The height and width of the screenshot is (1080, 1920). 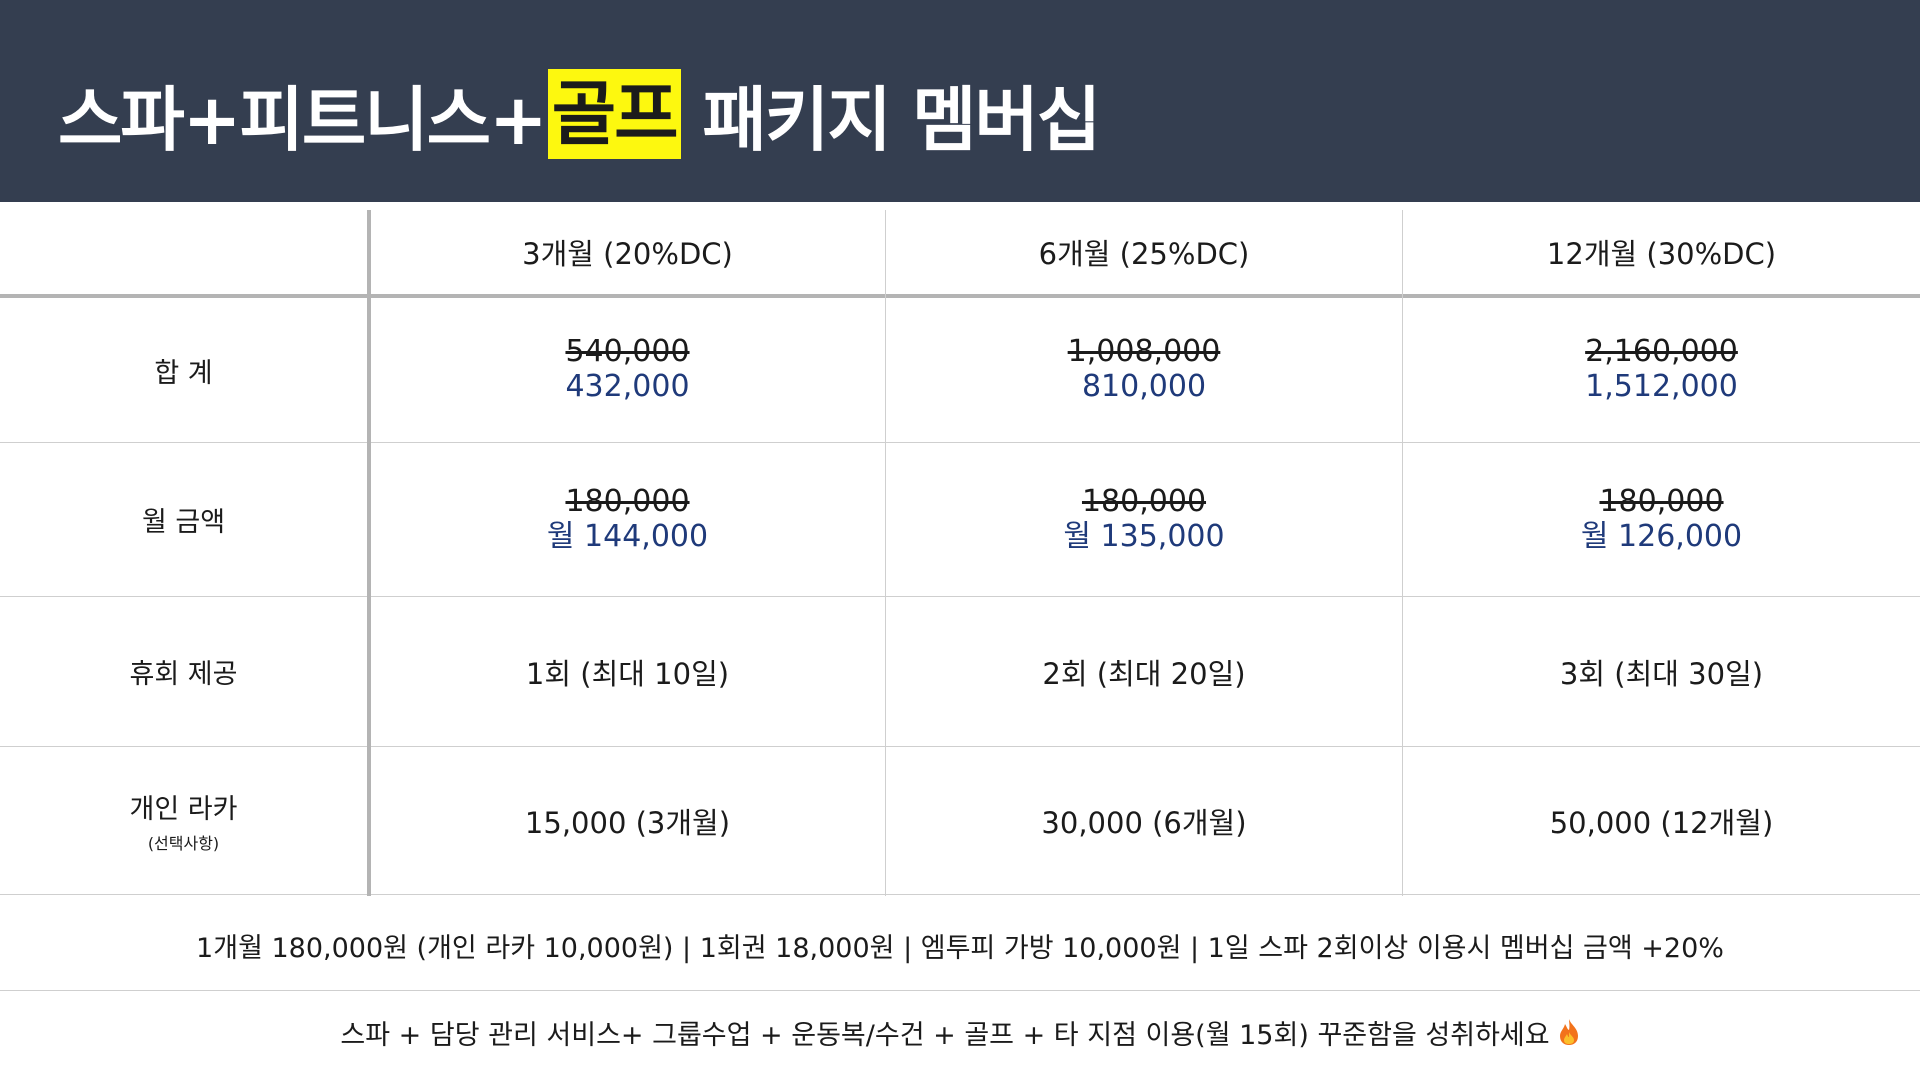 I want to click on row-label-text: 합 계, so click(x=183, y=373).